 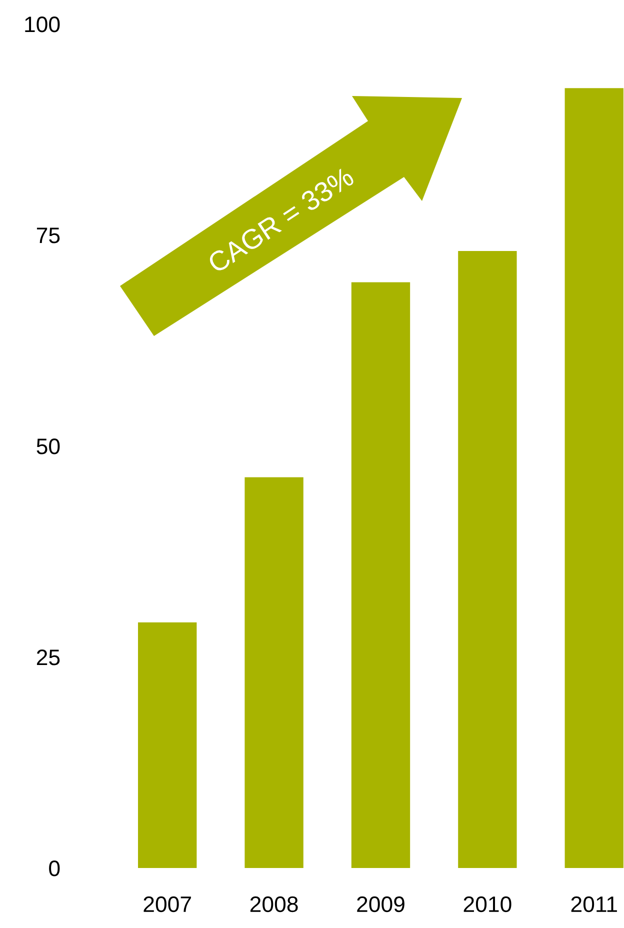 I want to click on y-tick-label: 0, so click(x=54, y=868).